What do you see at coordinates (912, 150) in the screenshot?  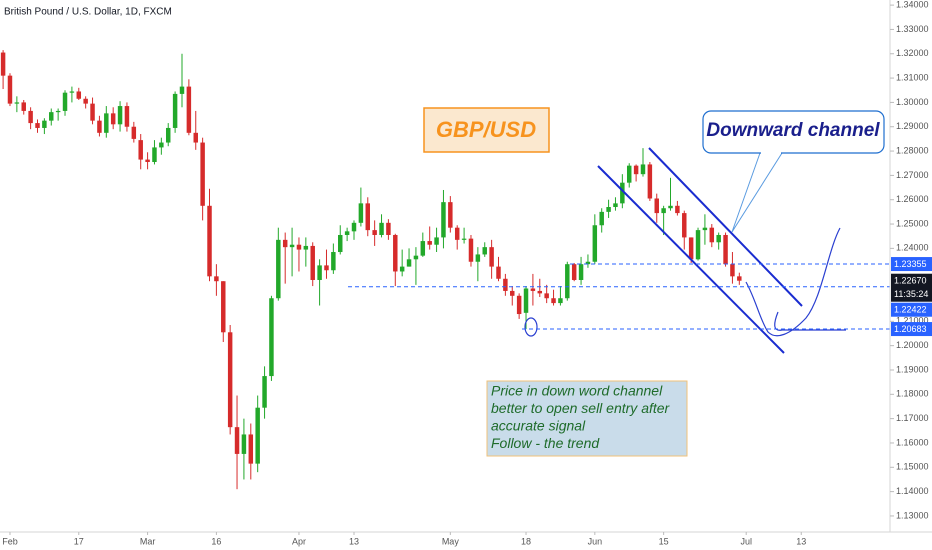 I see `y-tick-label: 1.28000` at bounding box center [912, 150].